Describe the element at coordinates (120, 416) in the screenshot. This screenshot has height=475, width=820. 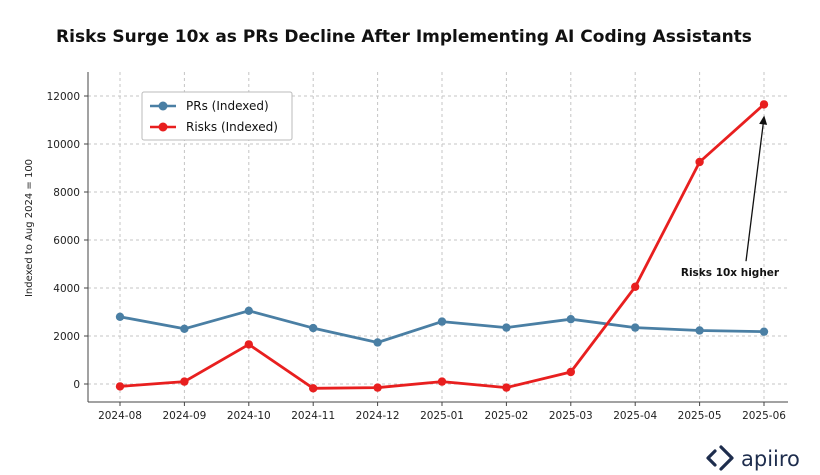
I see `x-tick-label: 2024-08` at that location.